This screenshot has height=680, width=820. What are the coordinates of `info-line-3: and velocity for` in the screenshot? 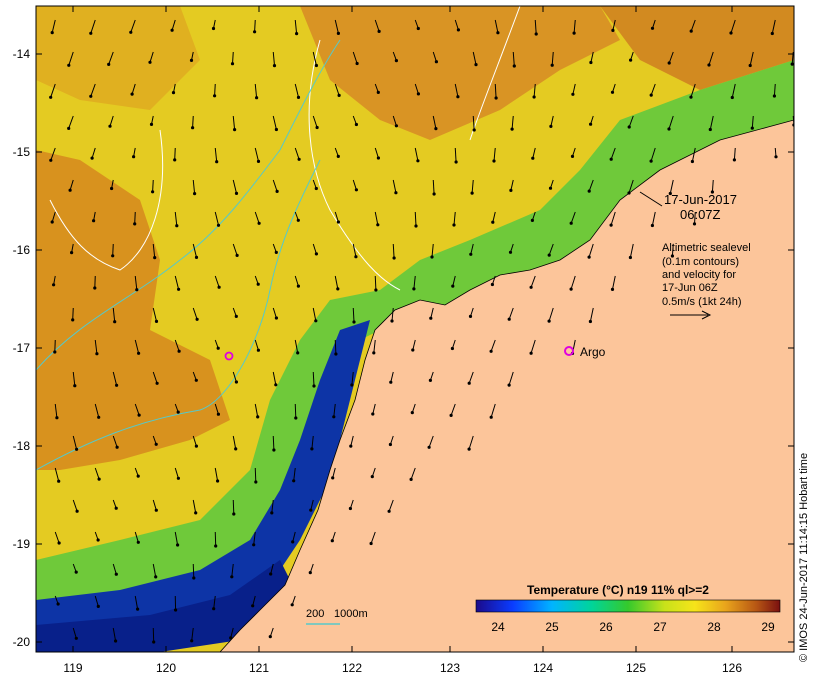 It's located at (699, 275).